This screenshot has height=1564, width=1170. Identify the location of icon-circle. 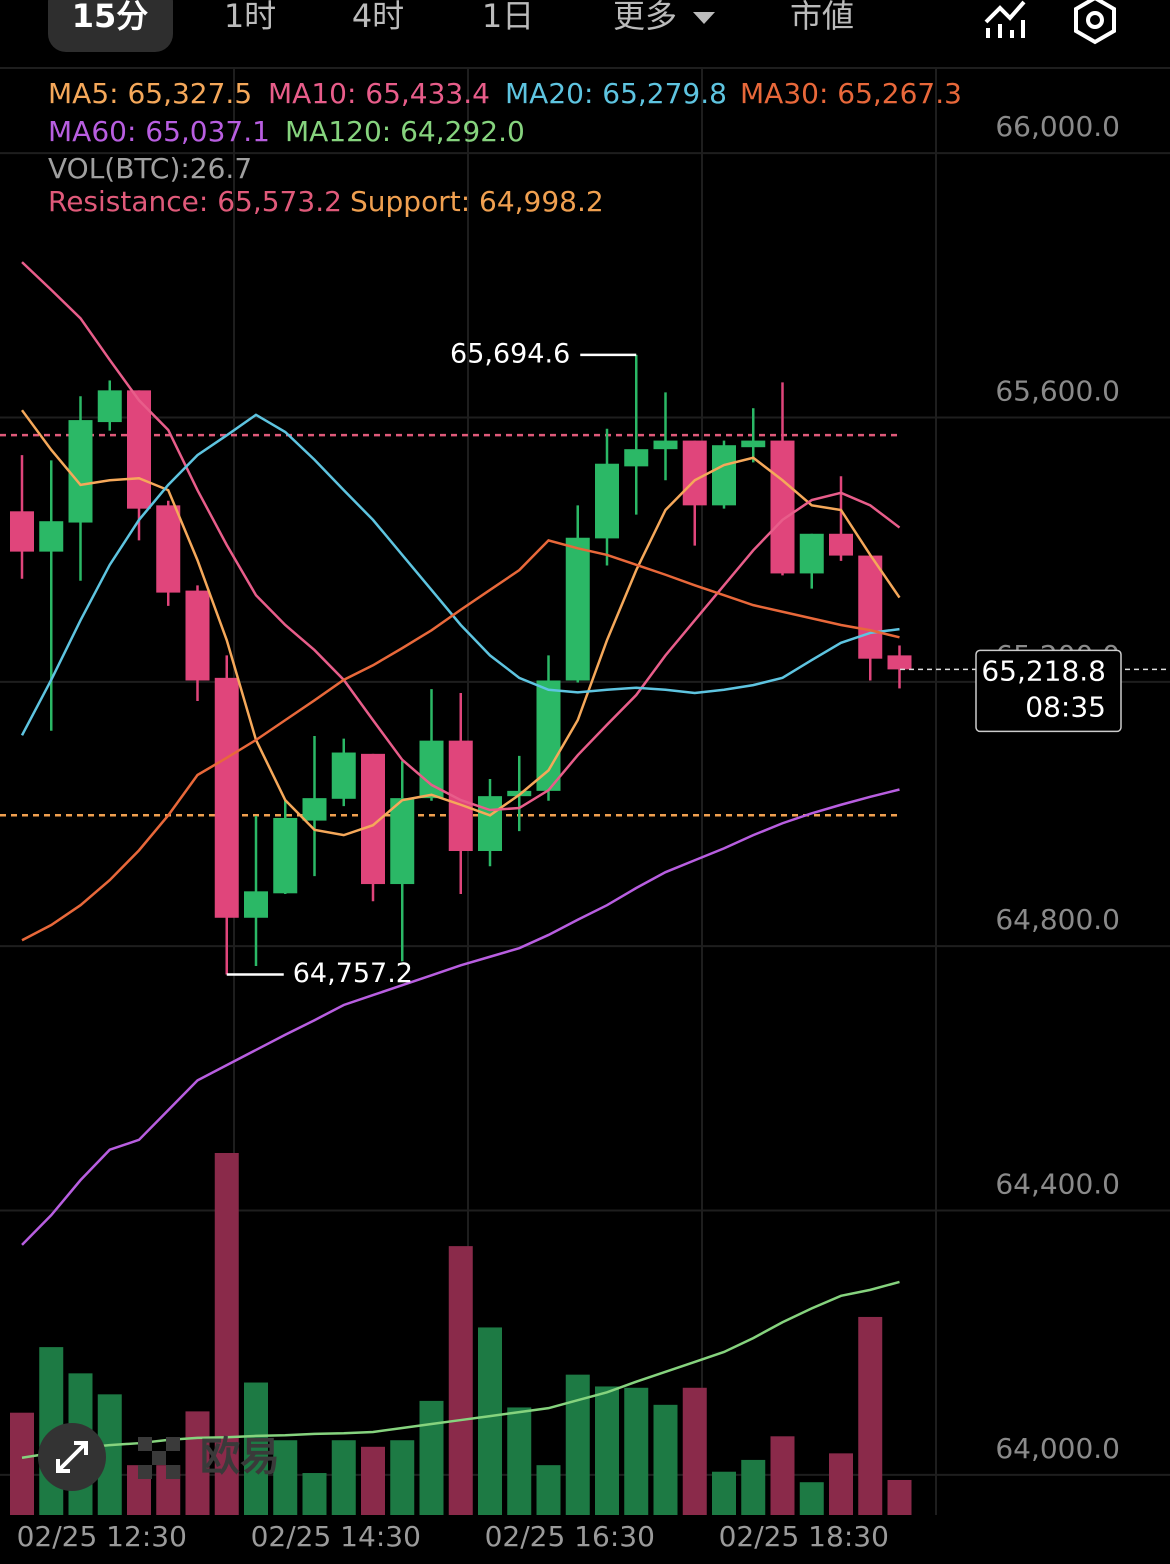
(1095, 20).